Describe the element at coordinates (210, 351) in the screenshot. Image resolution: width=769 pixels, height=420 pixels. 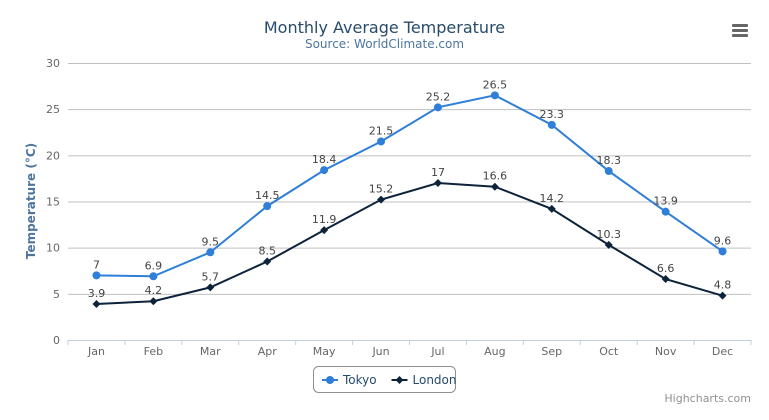
I see `x-tick-label: Mar` at that location.